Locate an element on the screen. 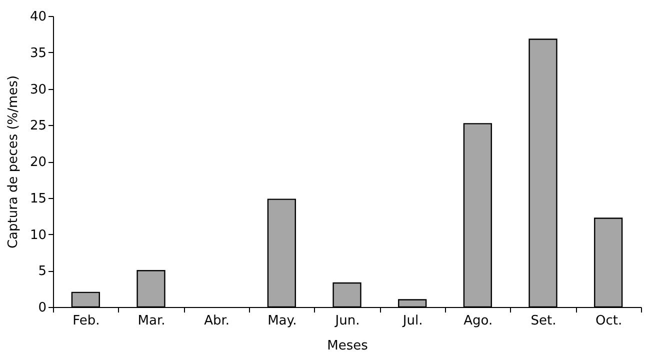 Image resolution: width=664 pixels, height=363 pixels. y-tick-label: 5 is located at coordinates (42, 272).